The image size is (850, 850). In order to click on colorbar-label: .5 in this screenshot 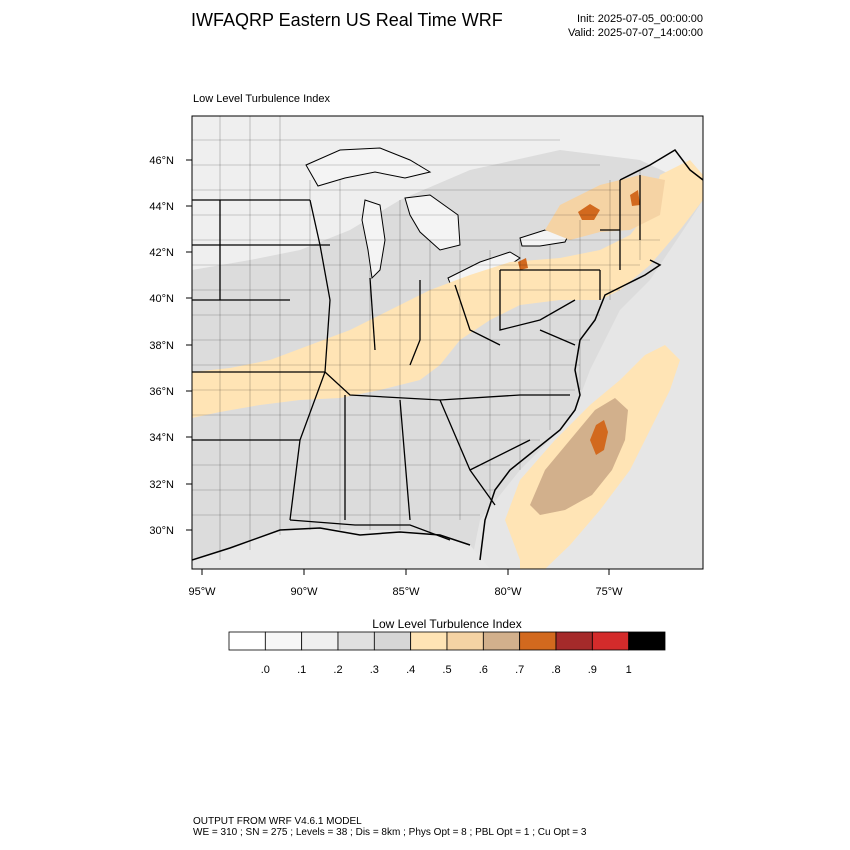, I will do `click(446, 670)`.